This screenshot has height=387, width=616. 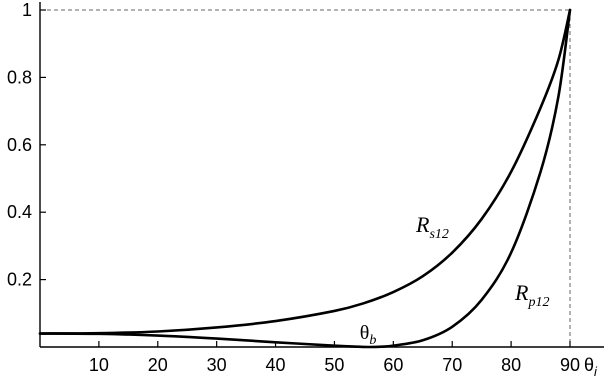 What do you see at coordinates (511, 365) in the screenshot?
I see `x-tick-label: 80` at bounding box center [511, 365].